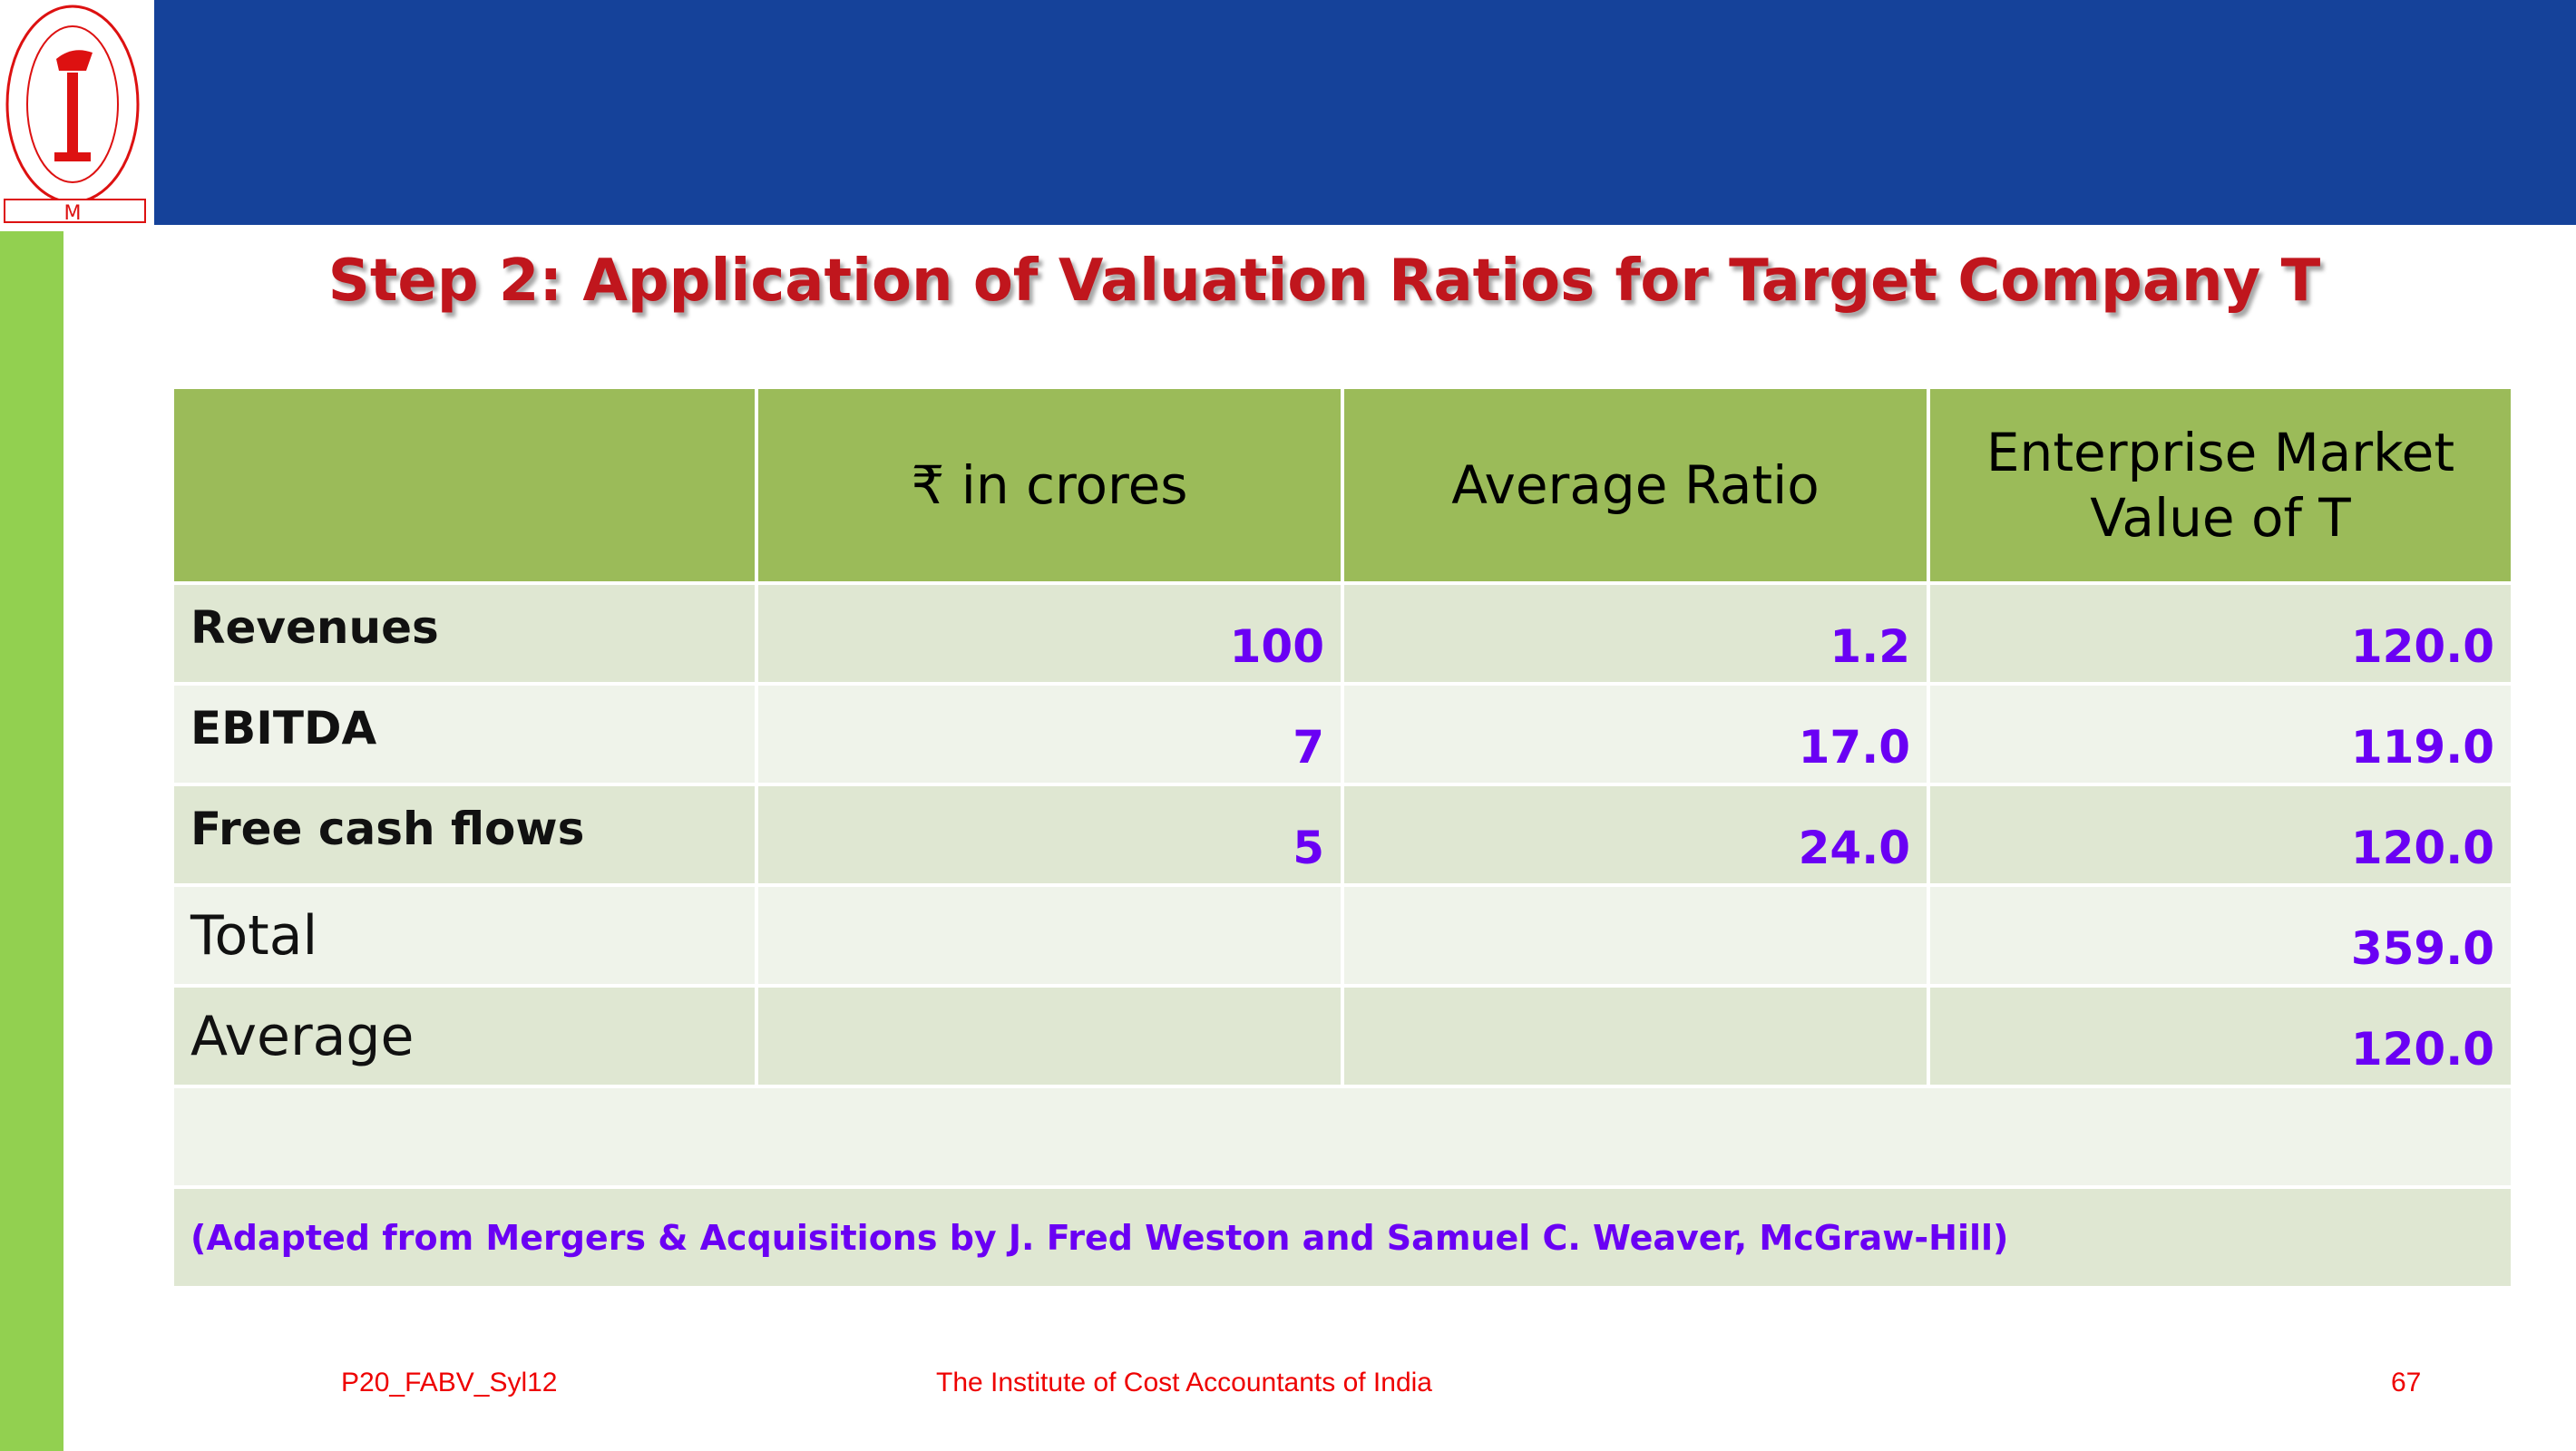 This screenshot has height=1451, width=2576. What do you see at coordinates (2220, 485) in the screenshot?
I see `header-cell: Enterprise Market Value of T` at bounding box center [2220, 485].